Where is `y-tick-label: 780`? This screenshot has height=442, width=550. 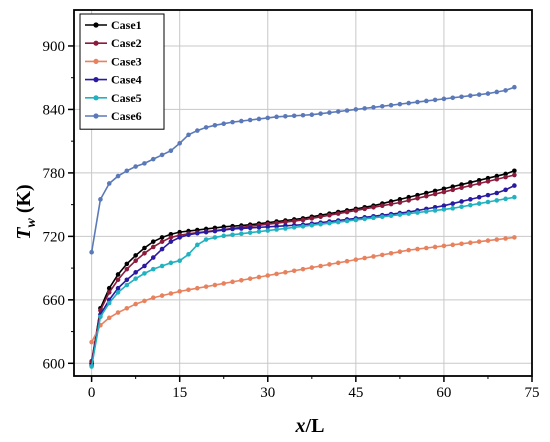 y-tick-label: 780 is located at coordinates (54, 174).